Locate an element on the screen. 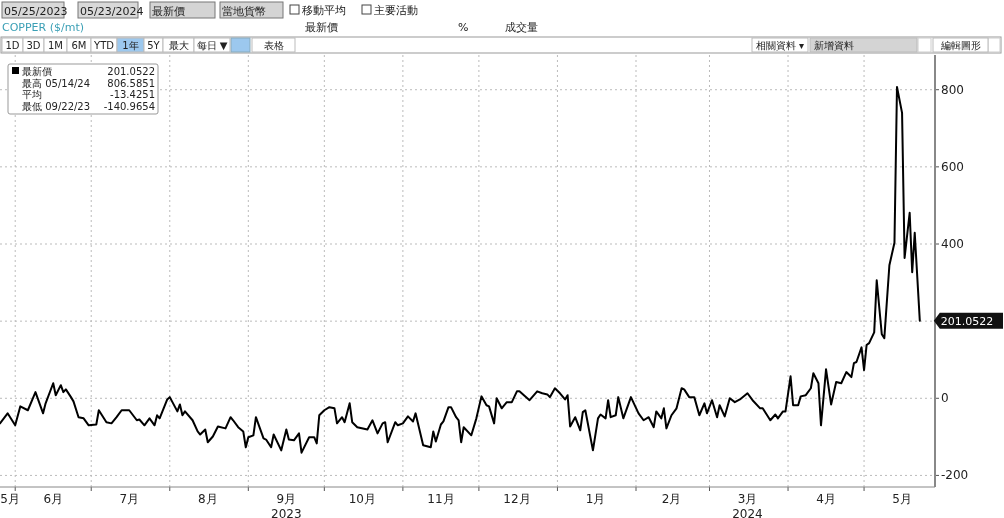 This screenshot has width=1004, height=518. text: 表格 is located at coordinates (273, 45).